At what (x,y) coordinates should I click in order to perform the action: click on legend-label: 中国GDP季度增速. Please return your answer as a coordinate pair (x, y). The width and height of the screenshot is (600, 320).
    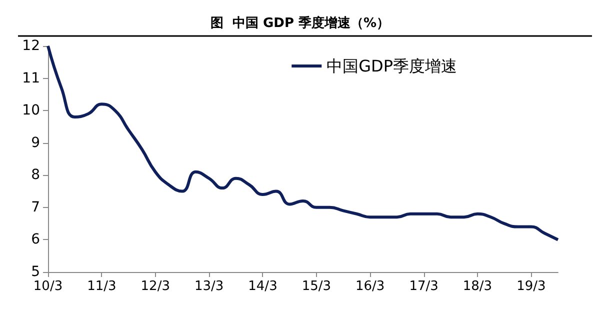
    Looking at the image, I should click on (392, 66).